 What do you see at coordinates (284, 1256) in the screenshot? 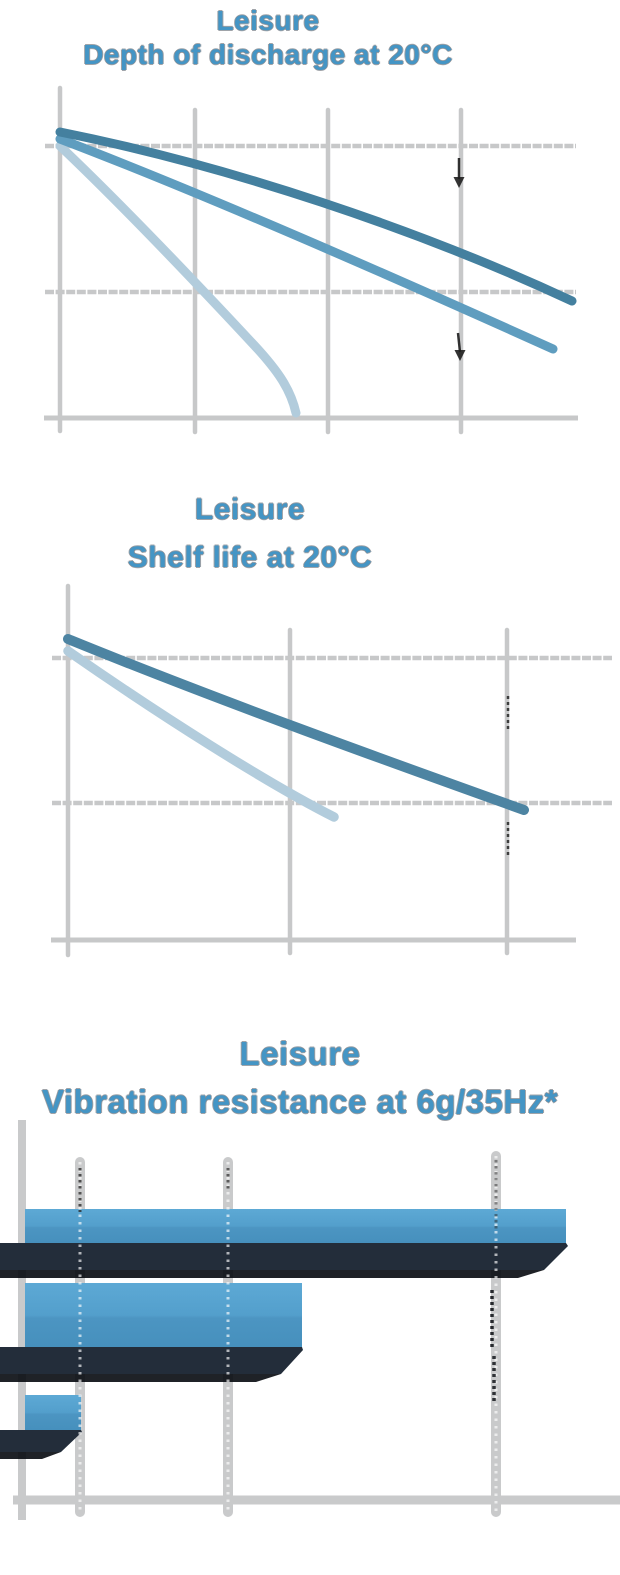
I see `bar-1-extrusion` at bounding box center [284, 1256].